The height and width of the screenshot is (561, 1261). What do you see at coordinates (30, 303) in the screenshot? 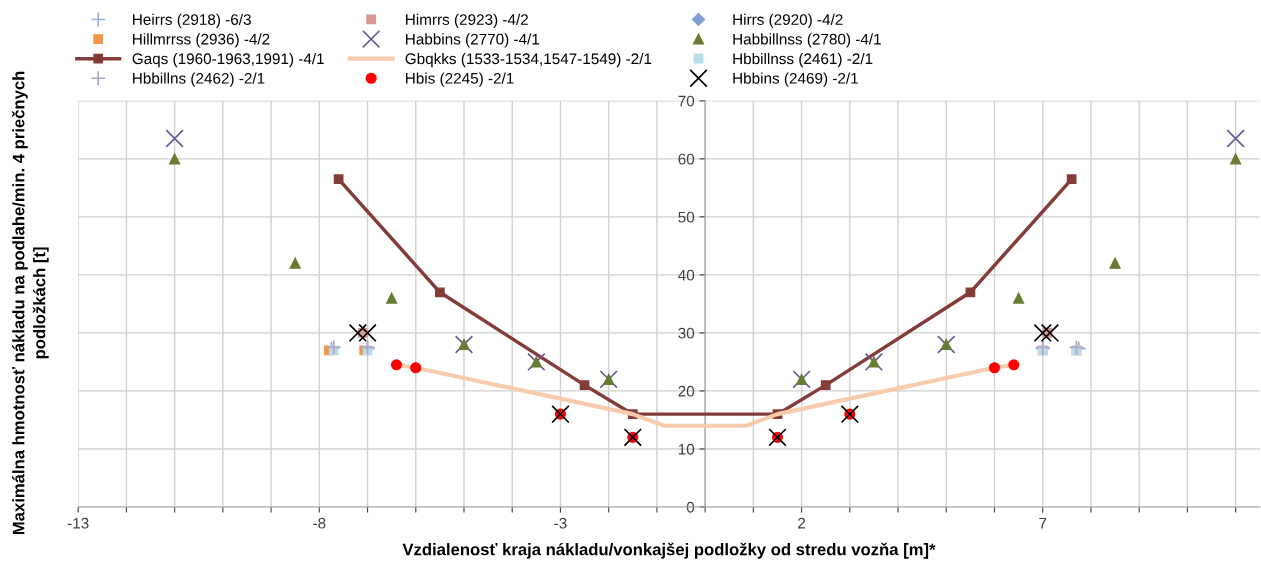
I see `y-axis-title: Maximálna hmotnosť nákladu na podlahe/min. 4 priečnych podložkách [t]` at bounding box center [30, 303].